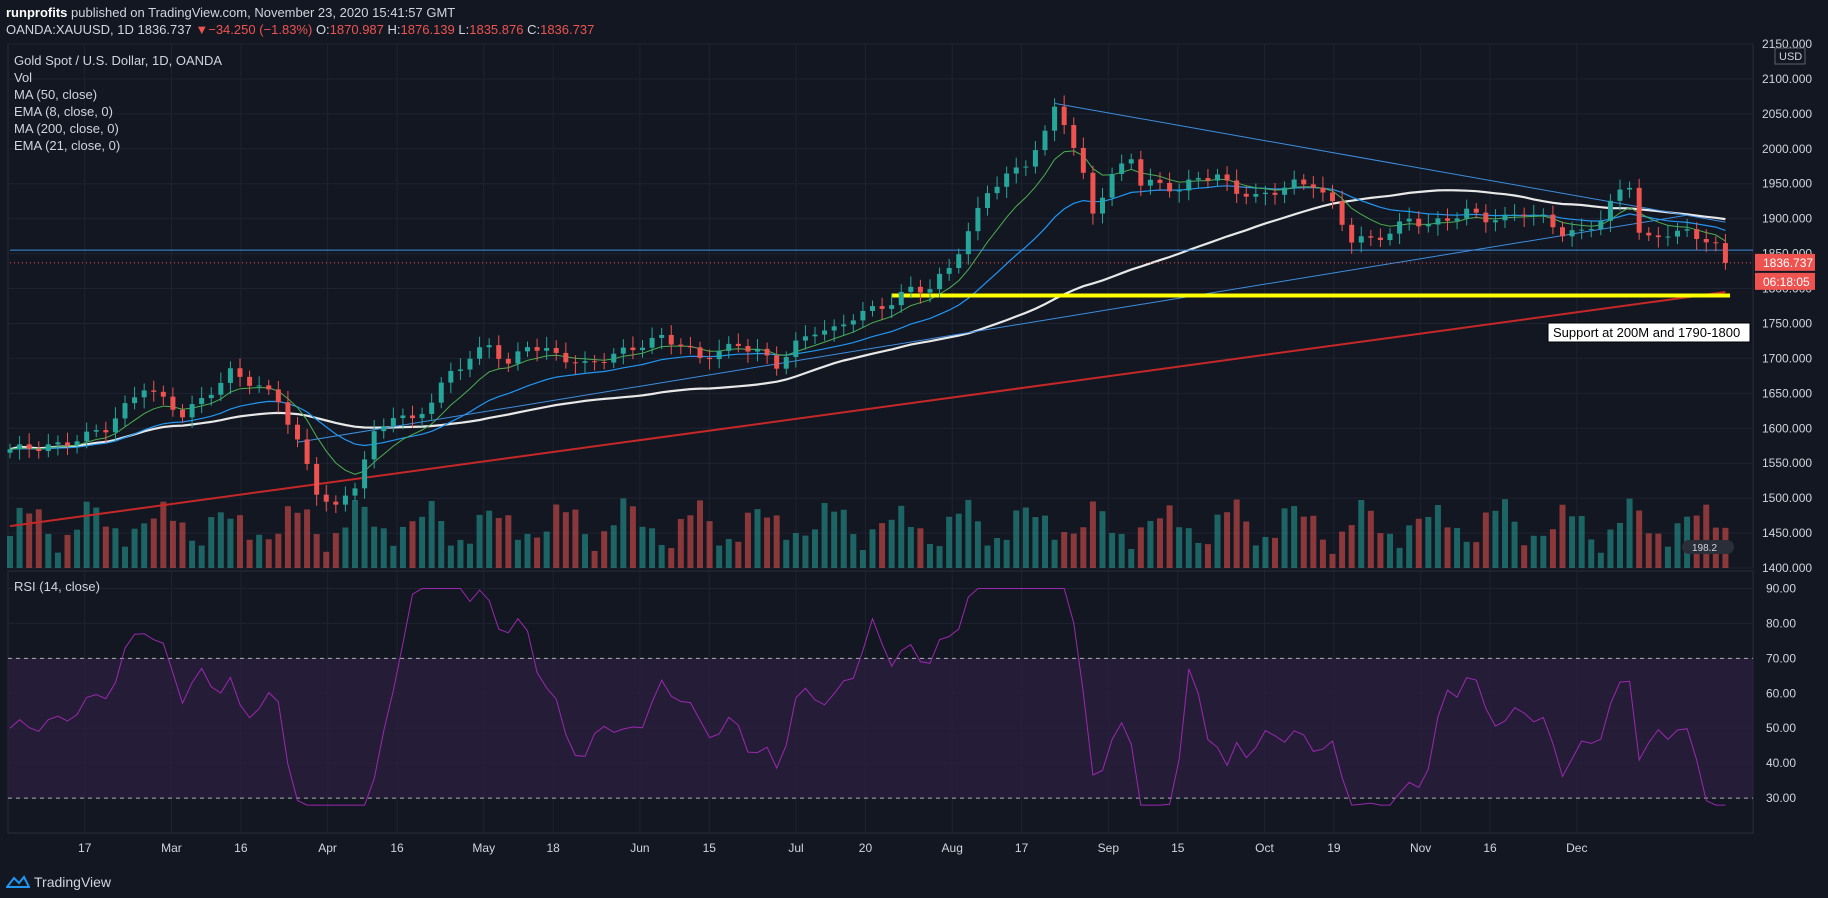 The width and height of the screenshot is (1828, 898). I want to click on price-tag-bg, so click(1785, 262).